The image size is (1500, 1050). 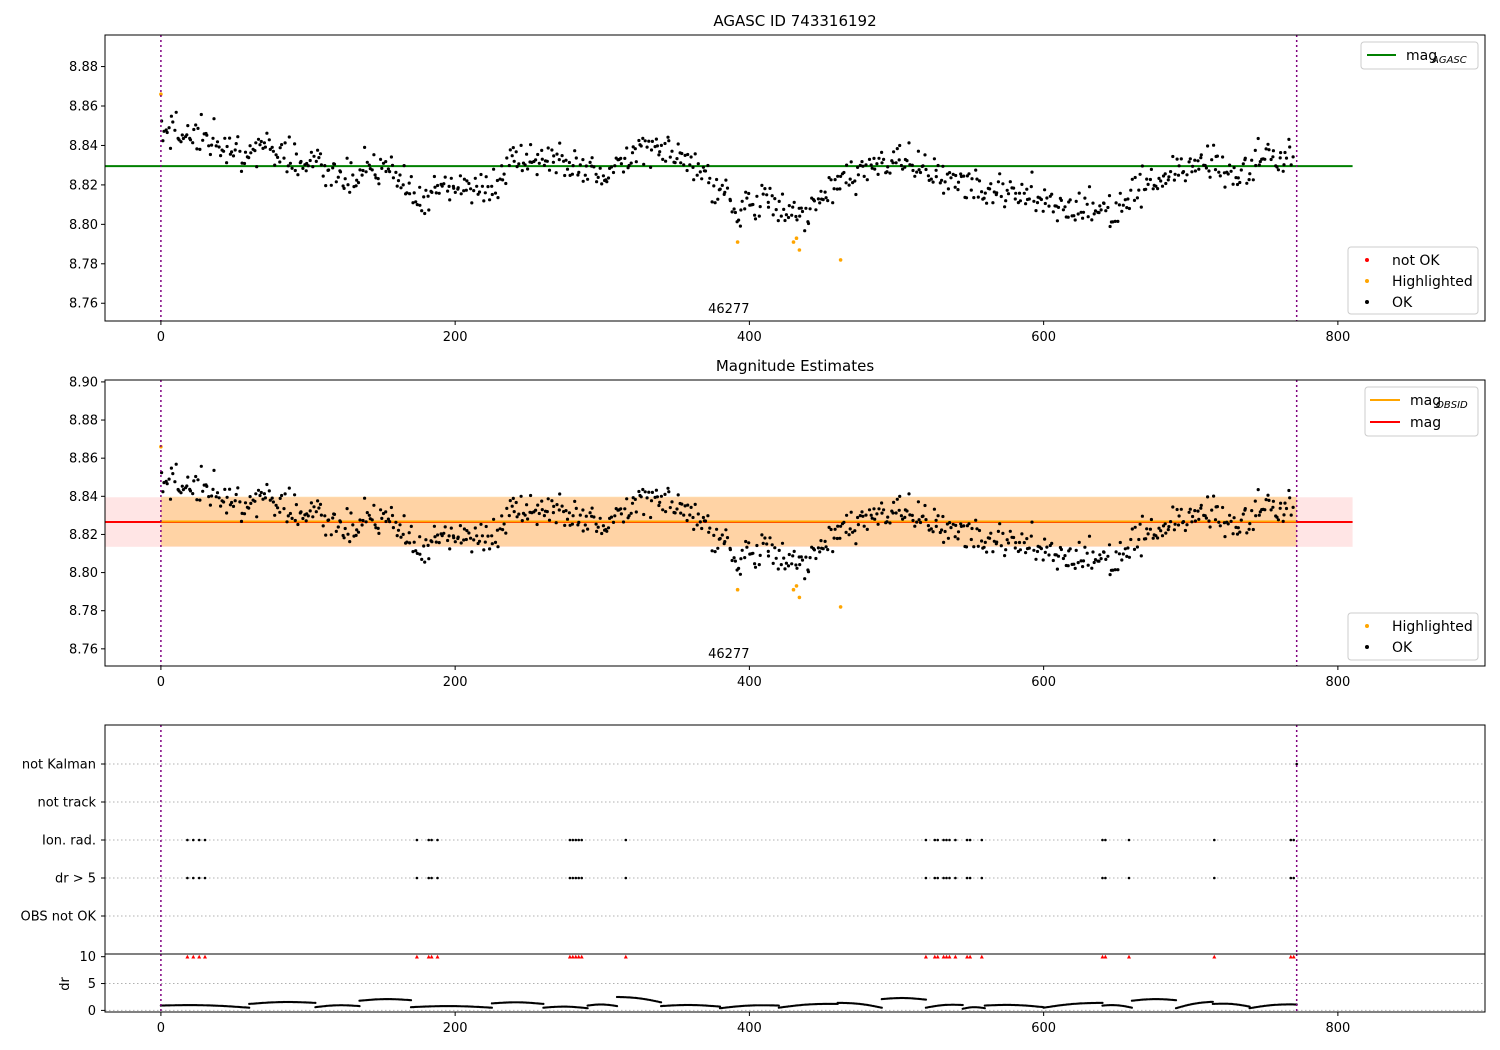 What do you see at coordinates (575, 956) in the screenshot?
I see `dr-clipped-marker` at bounding box center [575, 956].